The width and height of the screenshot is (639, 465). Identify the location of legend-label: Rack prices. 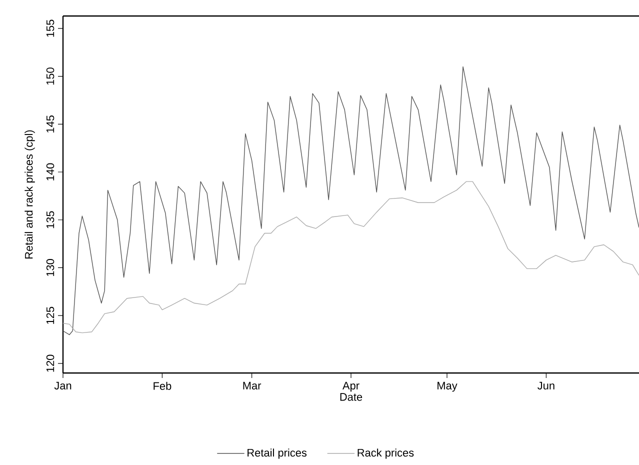
(386, 453).